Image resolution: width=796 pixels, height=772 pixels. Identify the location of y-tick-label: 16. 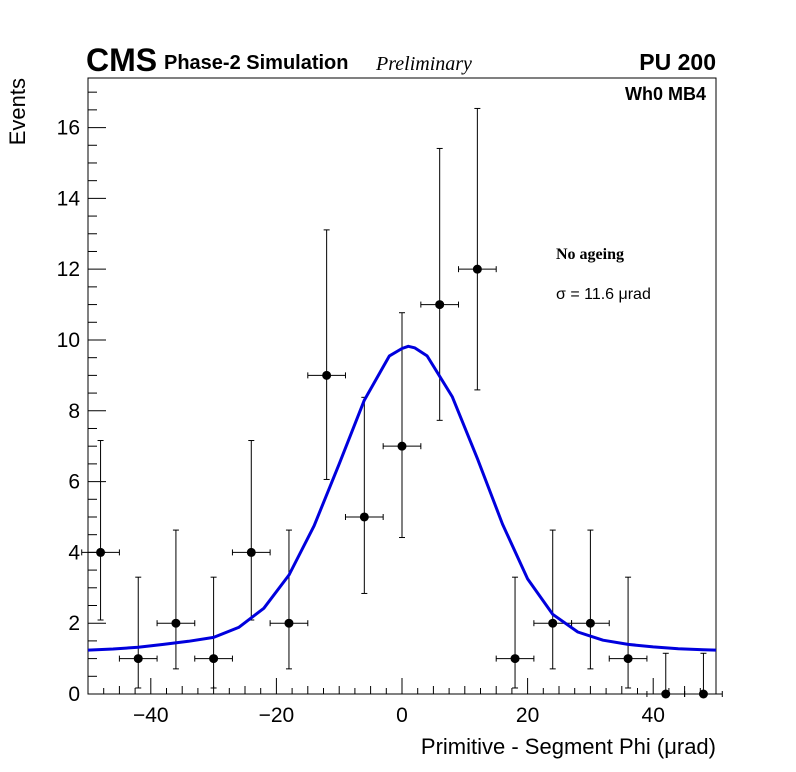
(68, 128).